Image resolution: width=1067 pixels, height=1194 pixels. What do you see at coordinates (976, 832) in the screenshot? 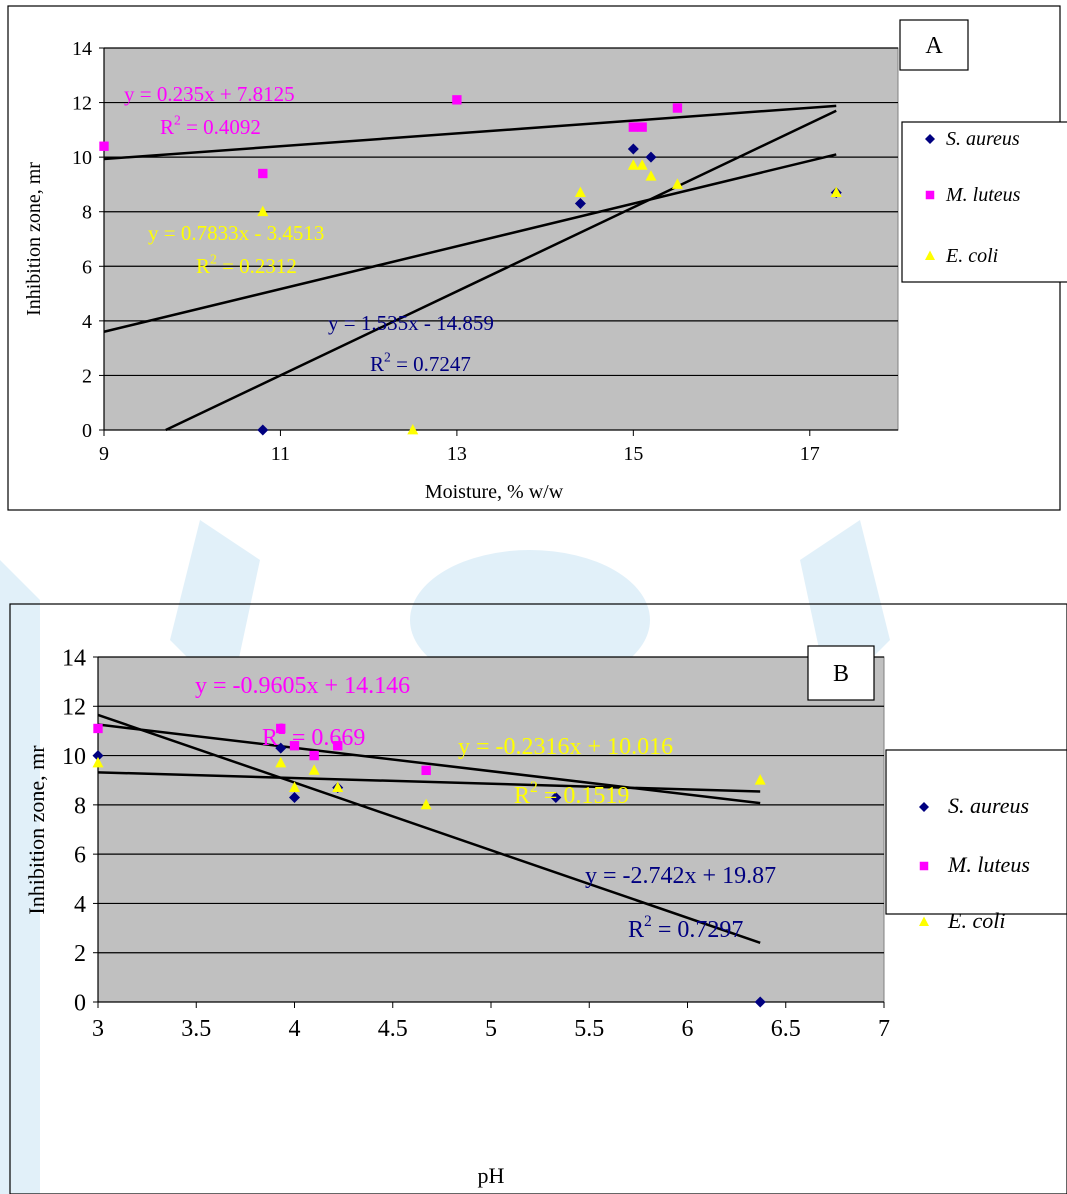
I see `legend` at bounding box center [976, 832].